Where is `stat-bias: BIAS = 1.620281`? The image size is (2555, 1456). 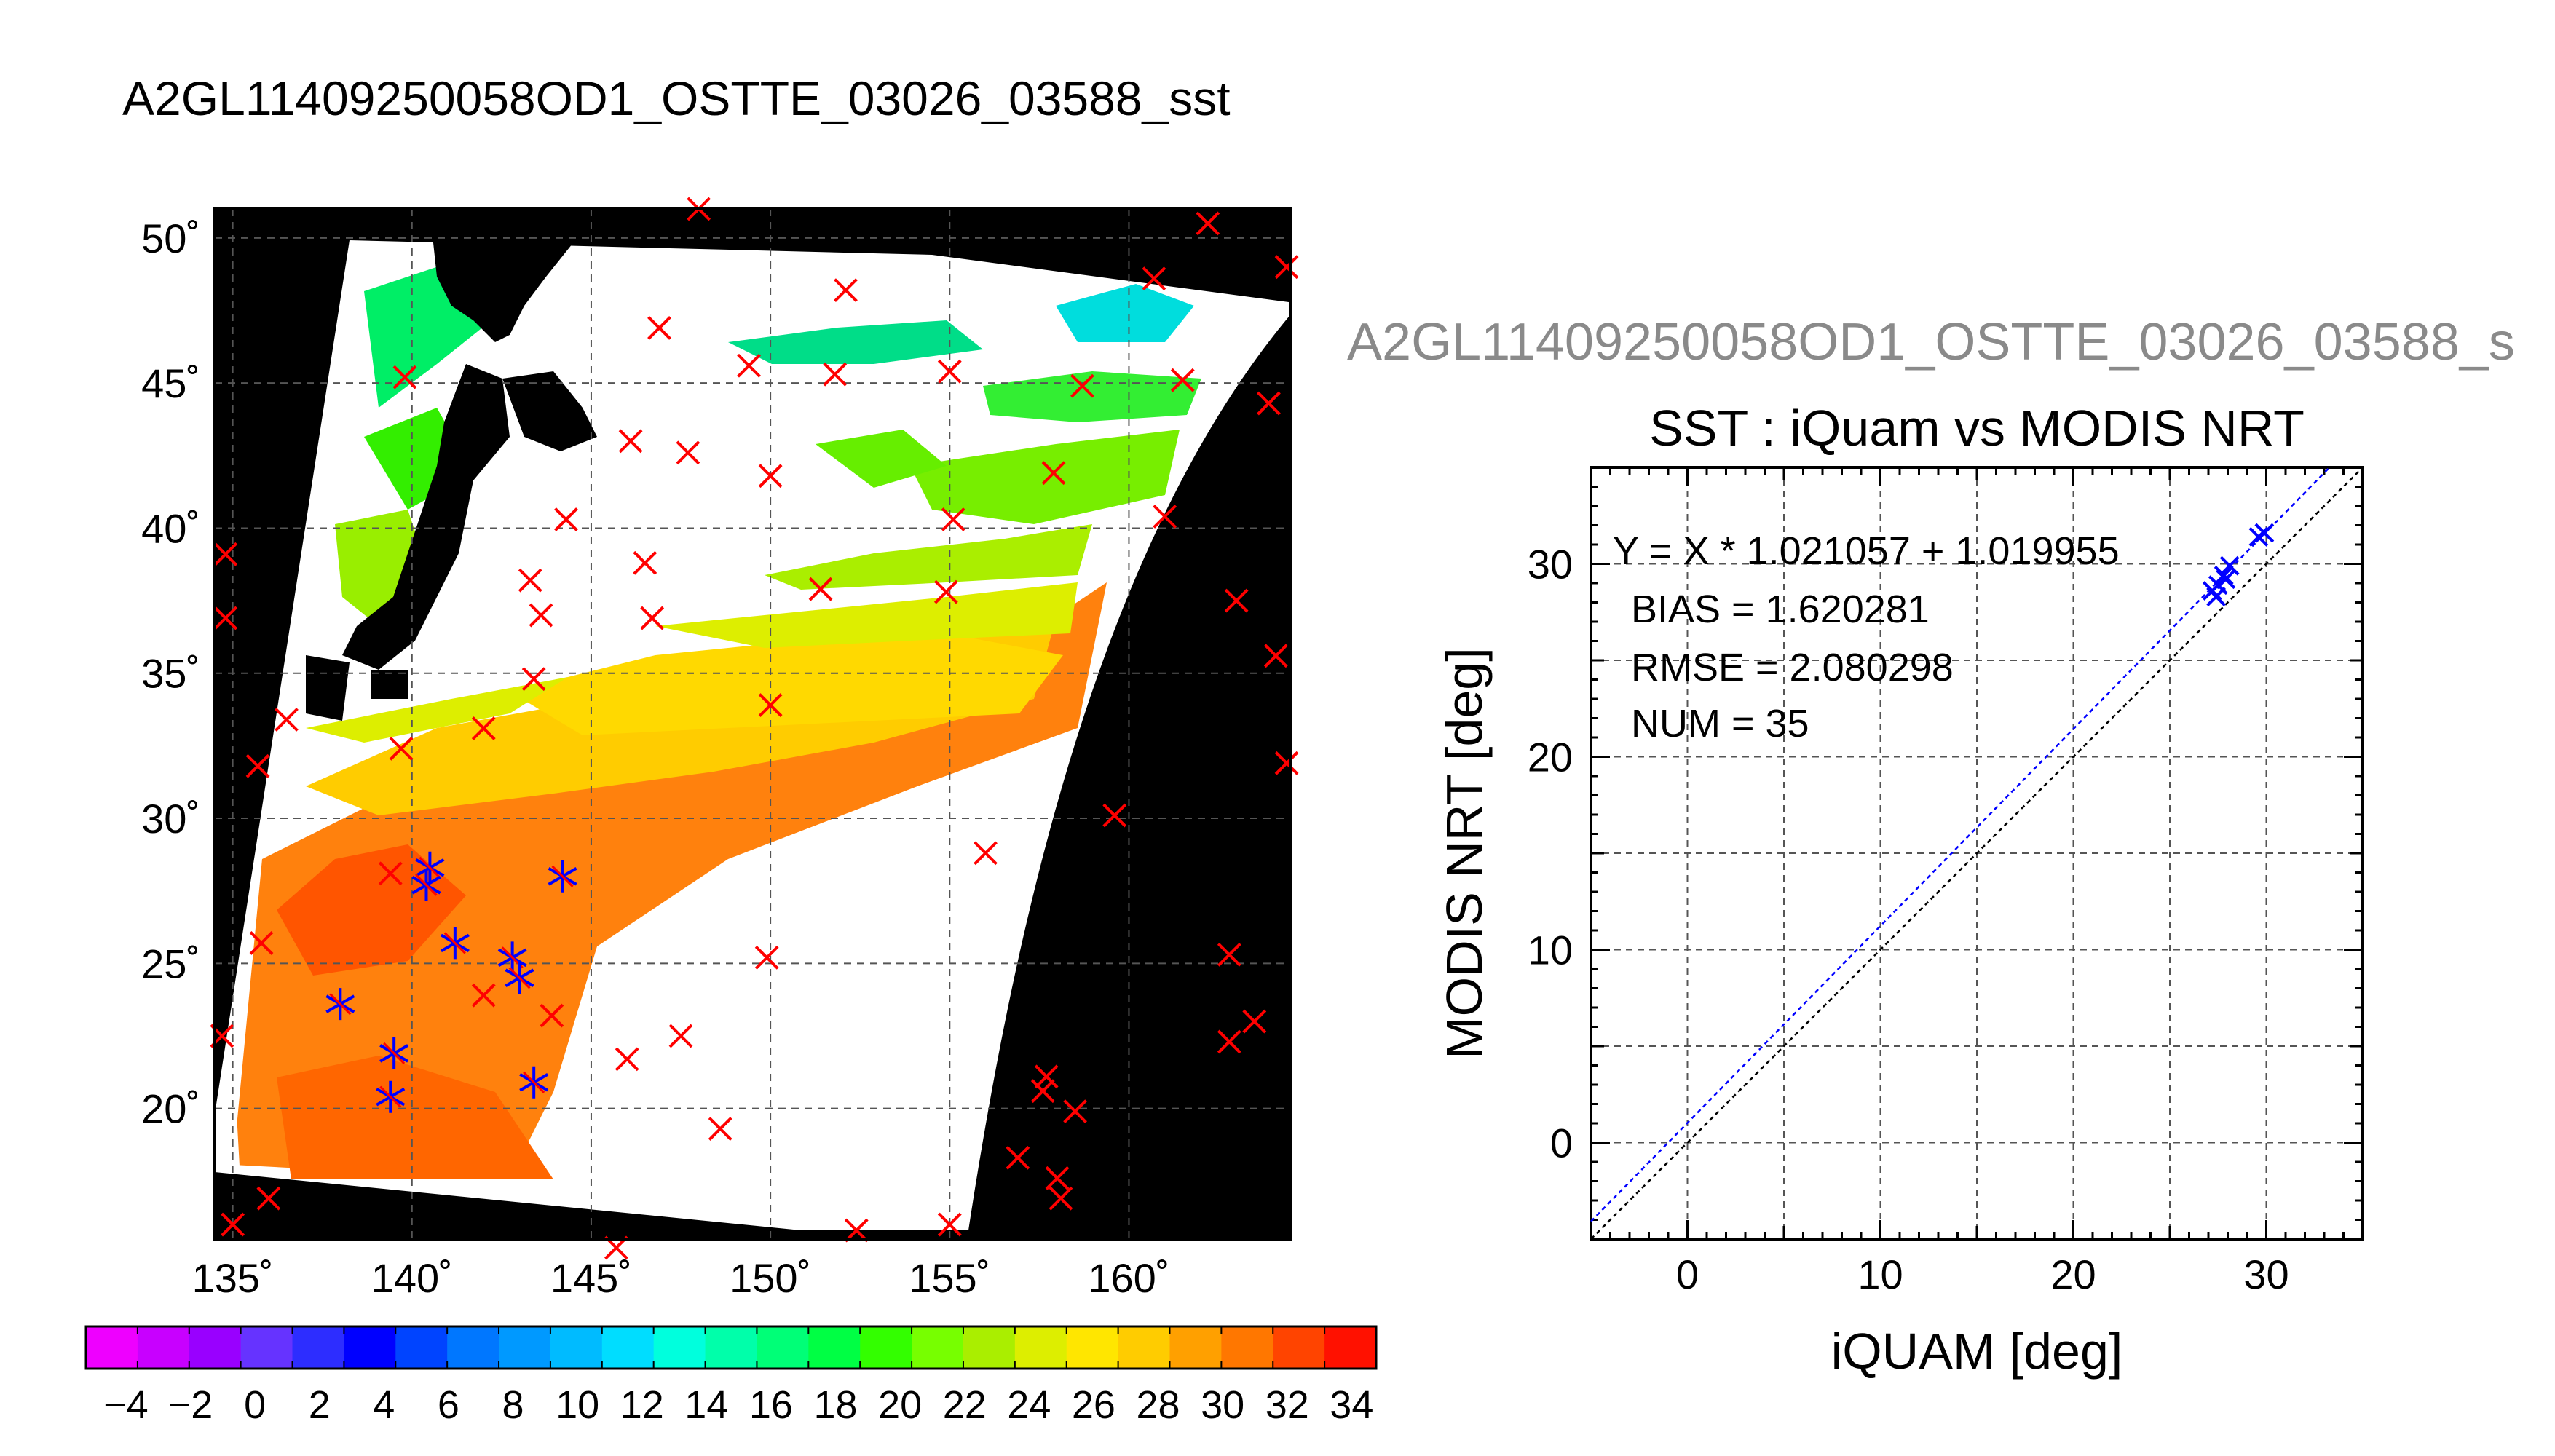
stat-bias: BIAS = 1.620281 is located at coordinates (1780, 609).